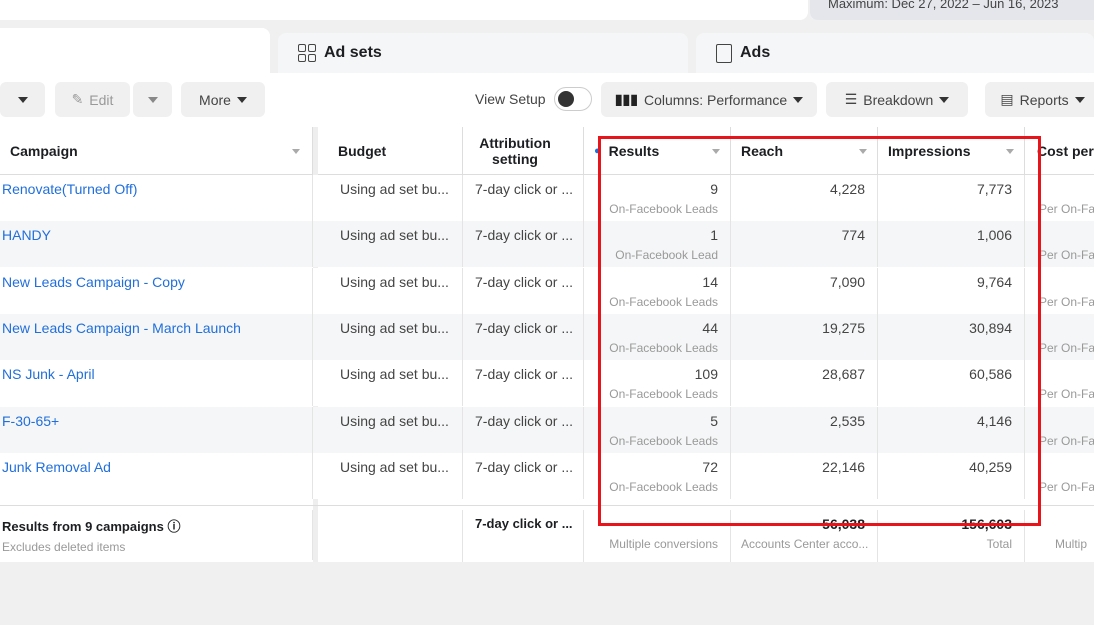 This screenshot has height=625, width=1094. What do you see at coordinates (657, 198) in the screenshot?
I see `results-cell: 9 On-Facebook Leads` at bounding box center [657, 198].